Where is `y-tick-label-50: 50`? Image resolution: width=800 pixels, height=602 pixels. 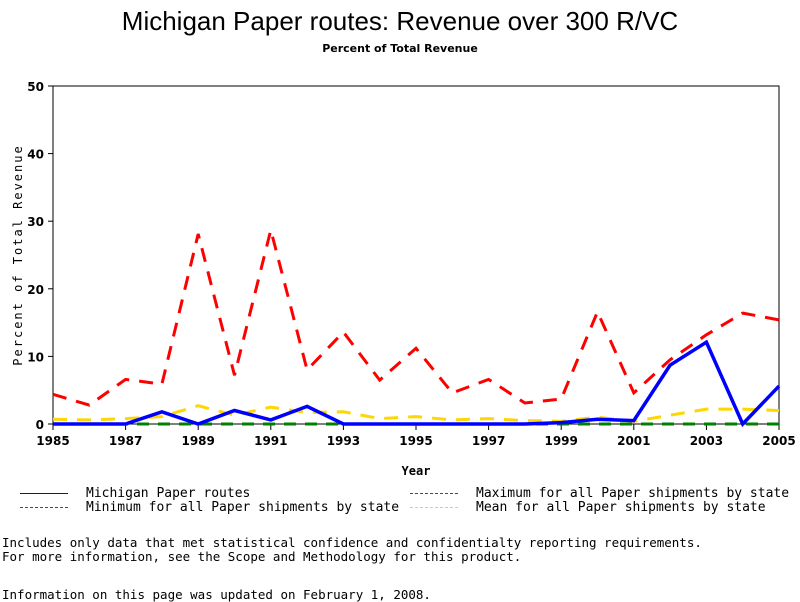 y-tick-label-50: 50 is located at coordinates (35, 87).